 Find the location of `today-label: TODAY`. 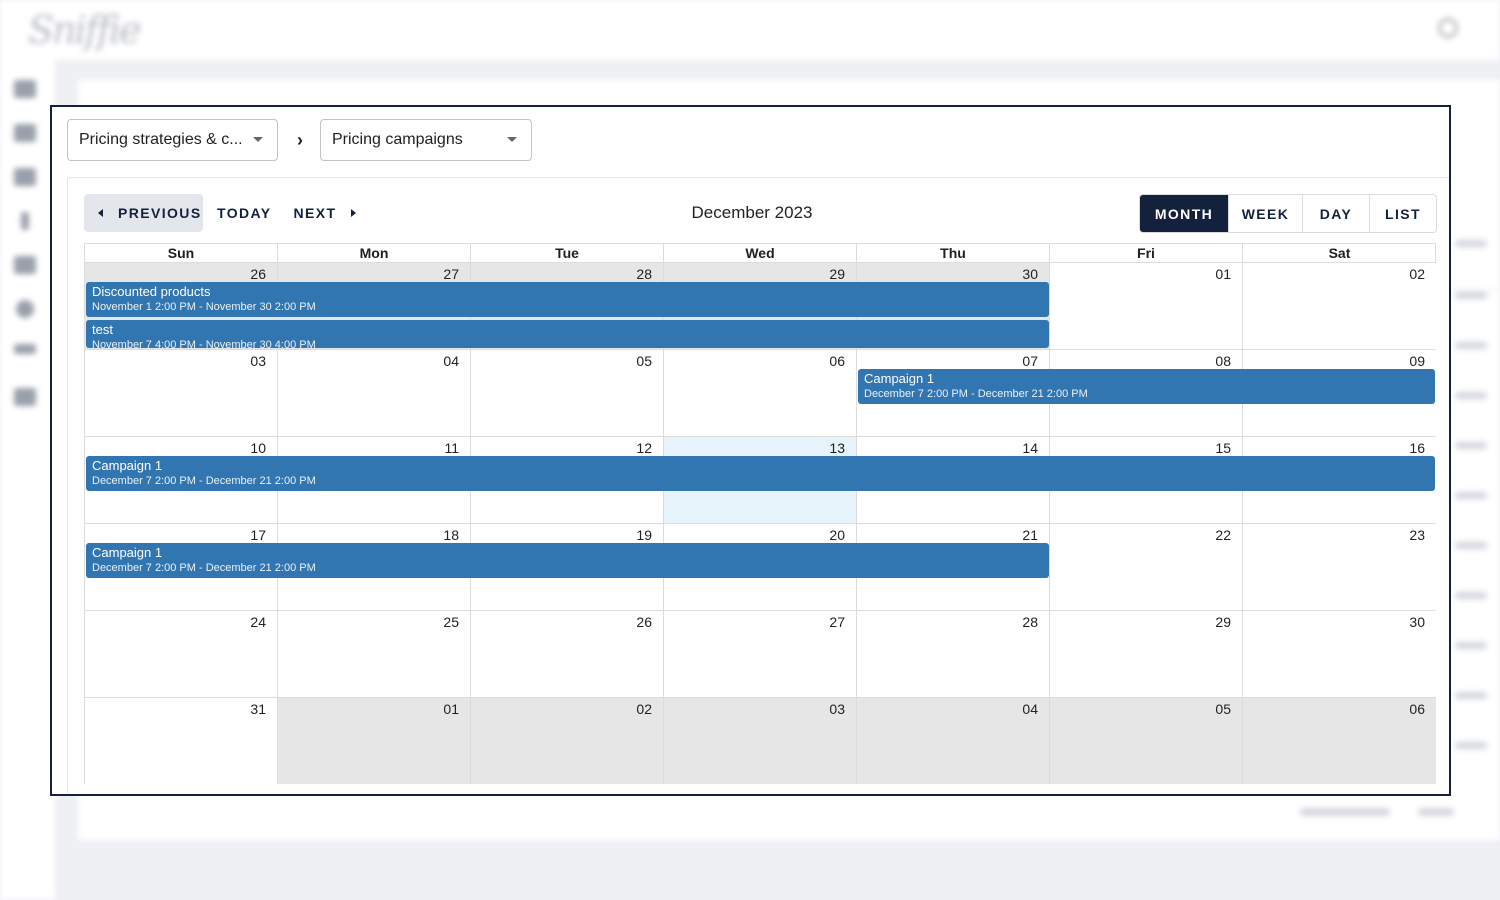

today-label: TODAY is located at coordinates (244, 213).